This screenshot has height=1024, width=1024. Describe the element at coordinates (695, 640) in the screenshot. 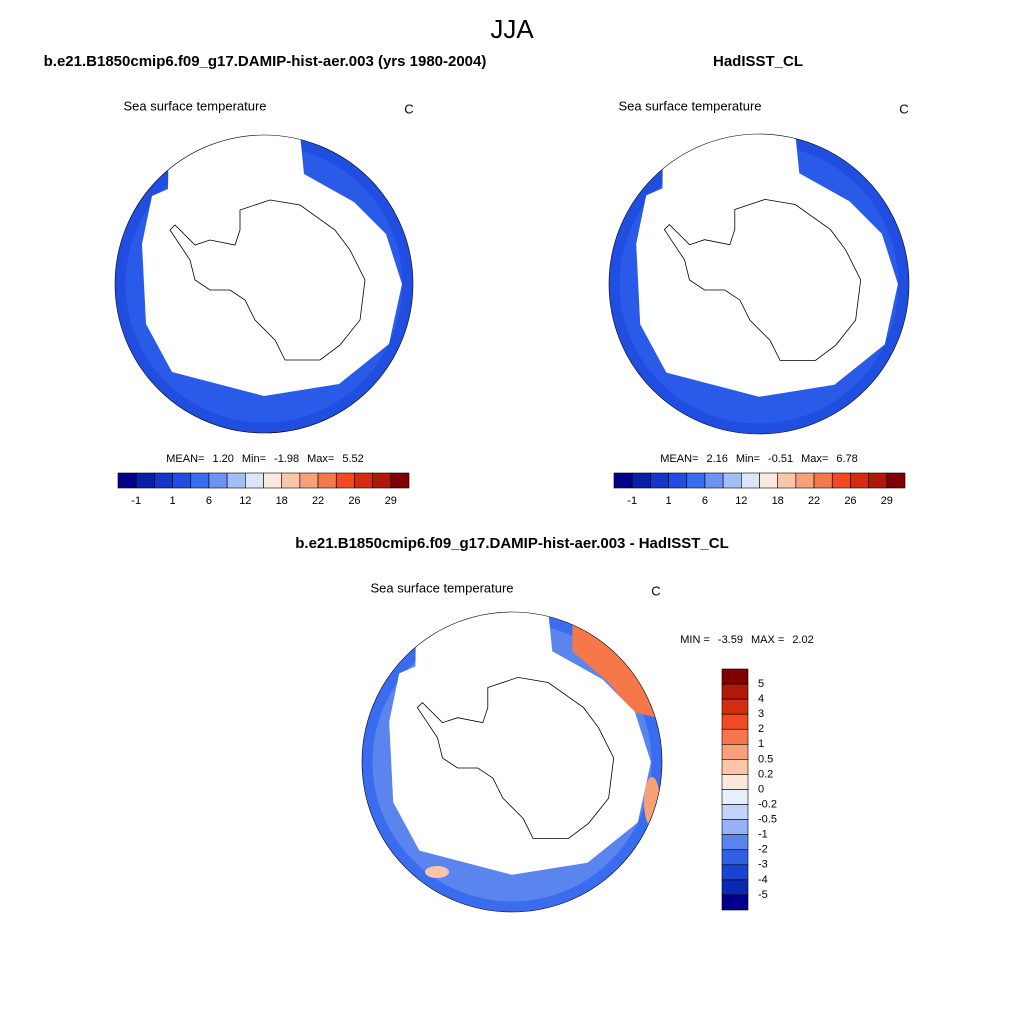

I see `stat-label: MIN =` at that location.